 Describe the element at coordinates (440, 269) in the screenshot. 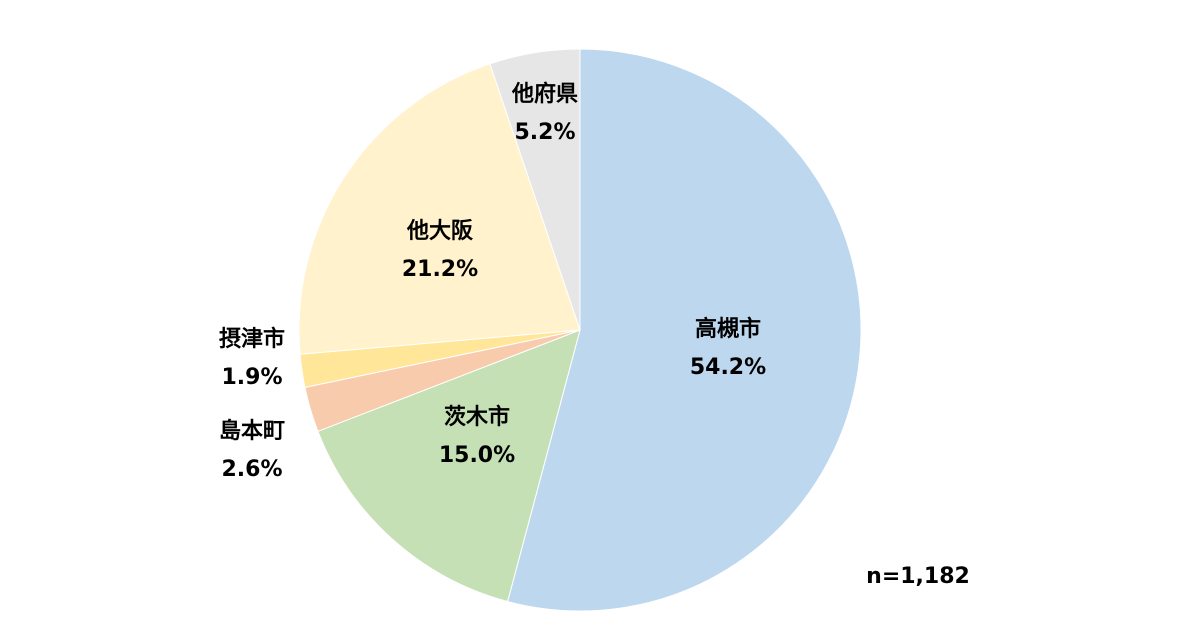

I see `slice-value-label: 21.2%` at that location.